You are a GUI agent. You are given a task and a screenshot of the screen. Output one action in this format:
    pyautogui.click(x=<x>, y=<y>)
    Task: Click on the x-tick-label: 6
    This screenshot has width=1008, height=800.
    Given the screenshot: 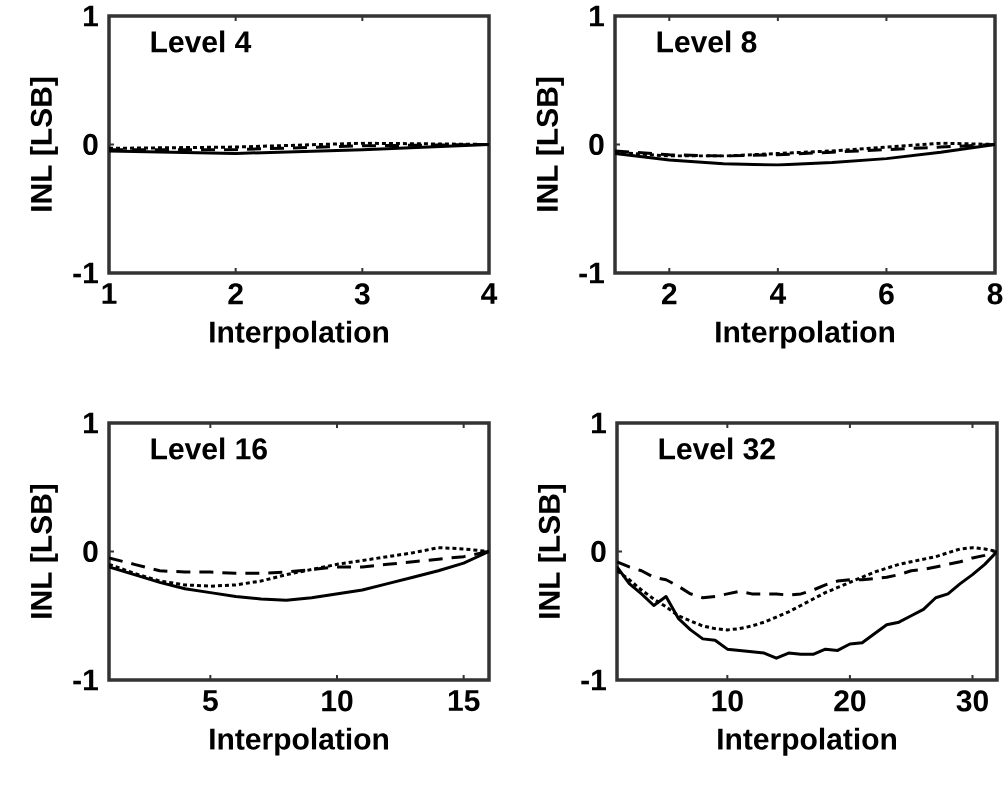 What is the action you would take?
    pyautogui.click(x=886, y=294)
    